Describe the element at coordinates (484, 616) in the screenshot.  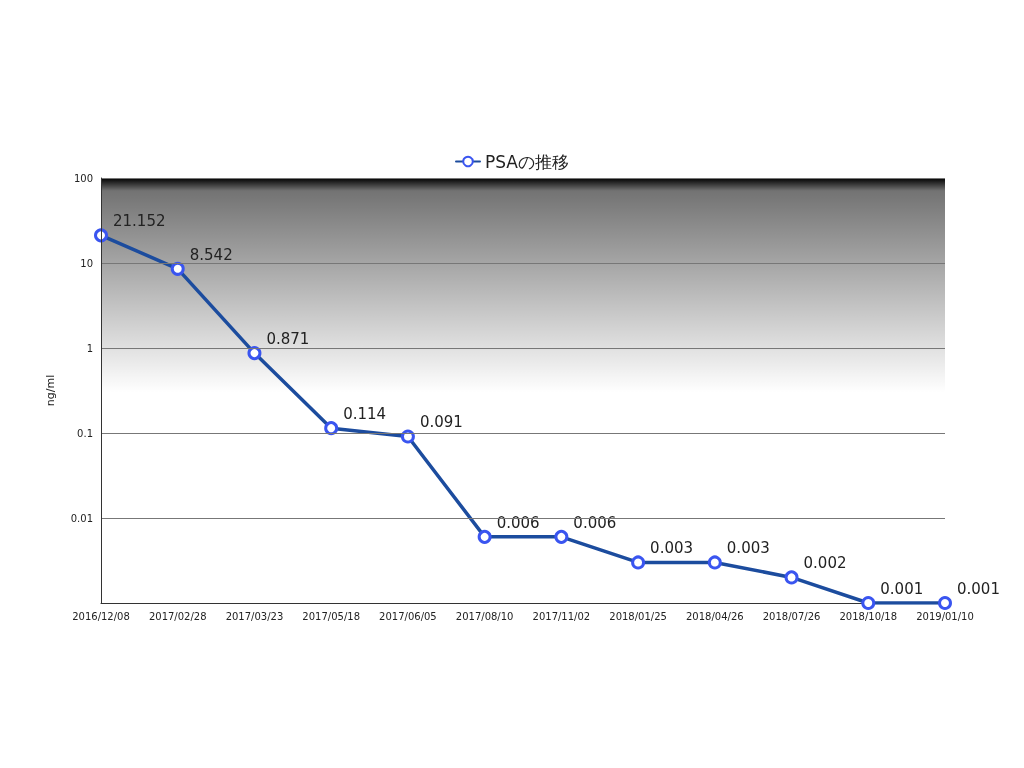
I see `x-tick-label: 2017/08/10` at that location.